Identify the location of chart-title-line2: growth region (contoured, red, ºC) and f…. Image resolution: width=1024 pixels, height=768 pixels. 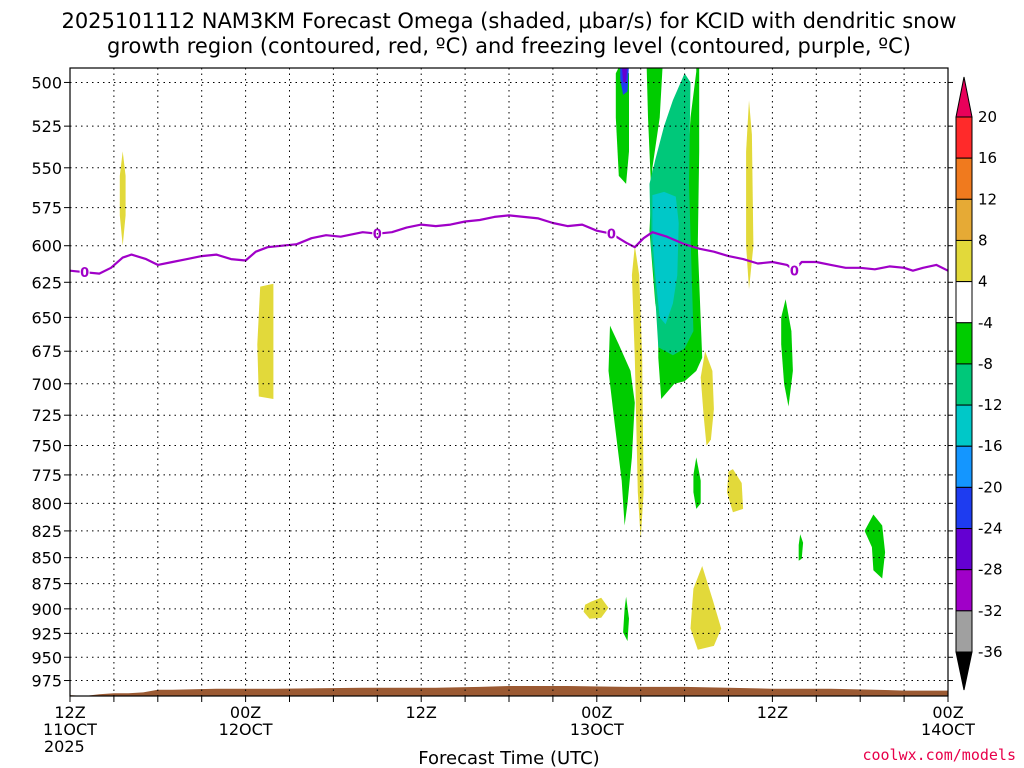
(509, 46).